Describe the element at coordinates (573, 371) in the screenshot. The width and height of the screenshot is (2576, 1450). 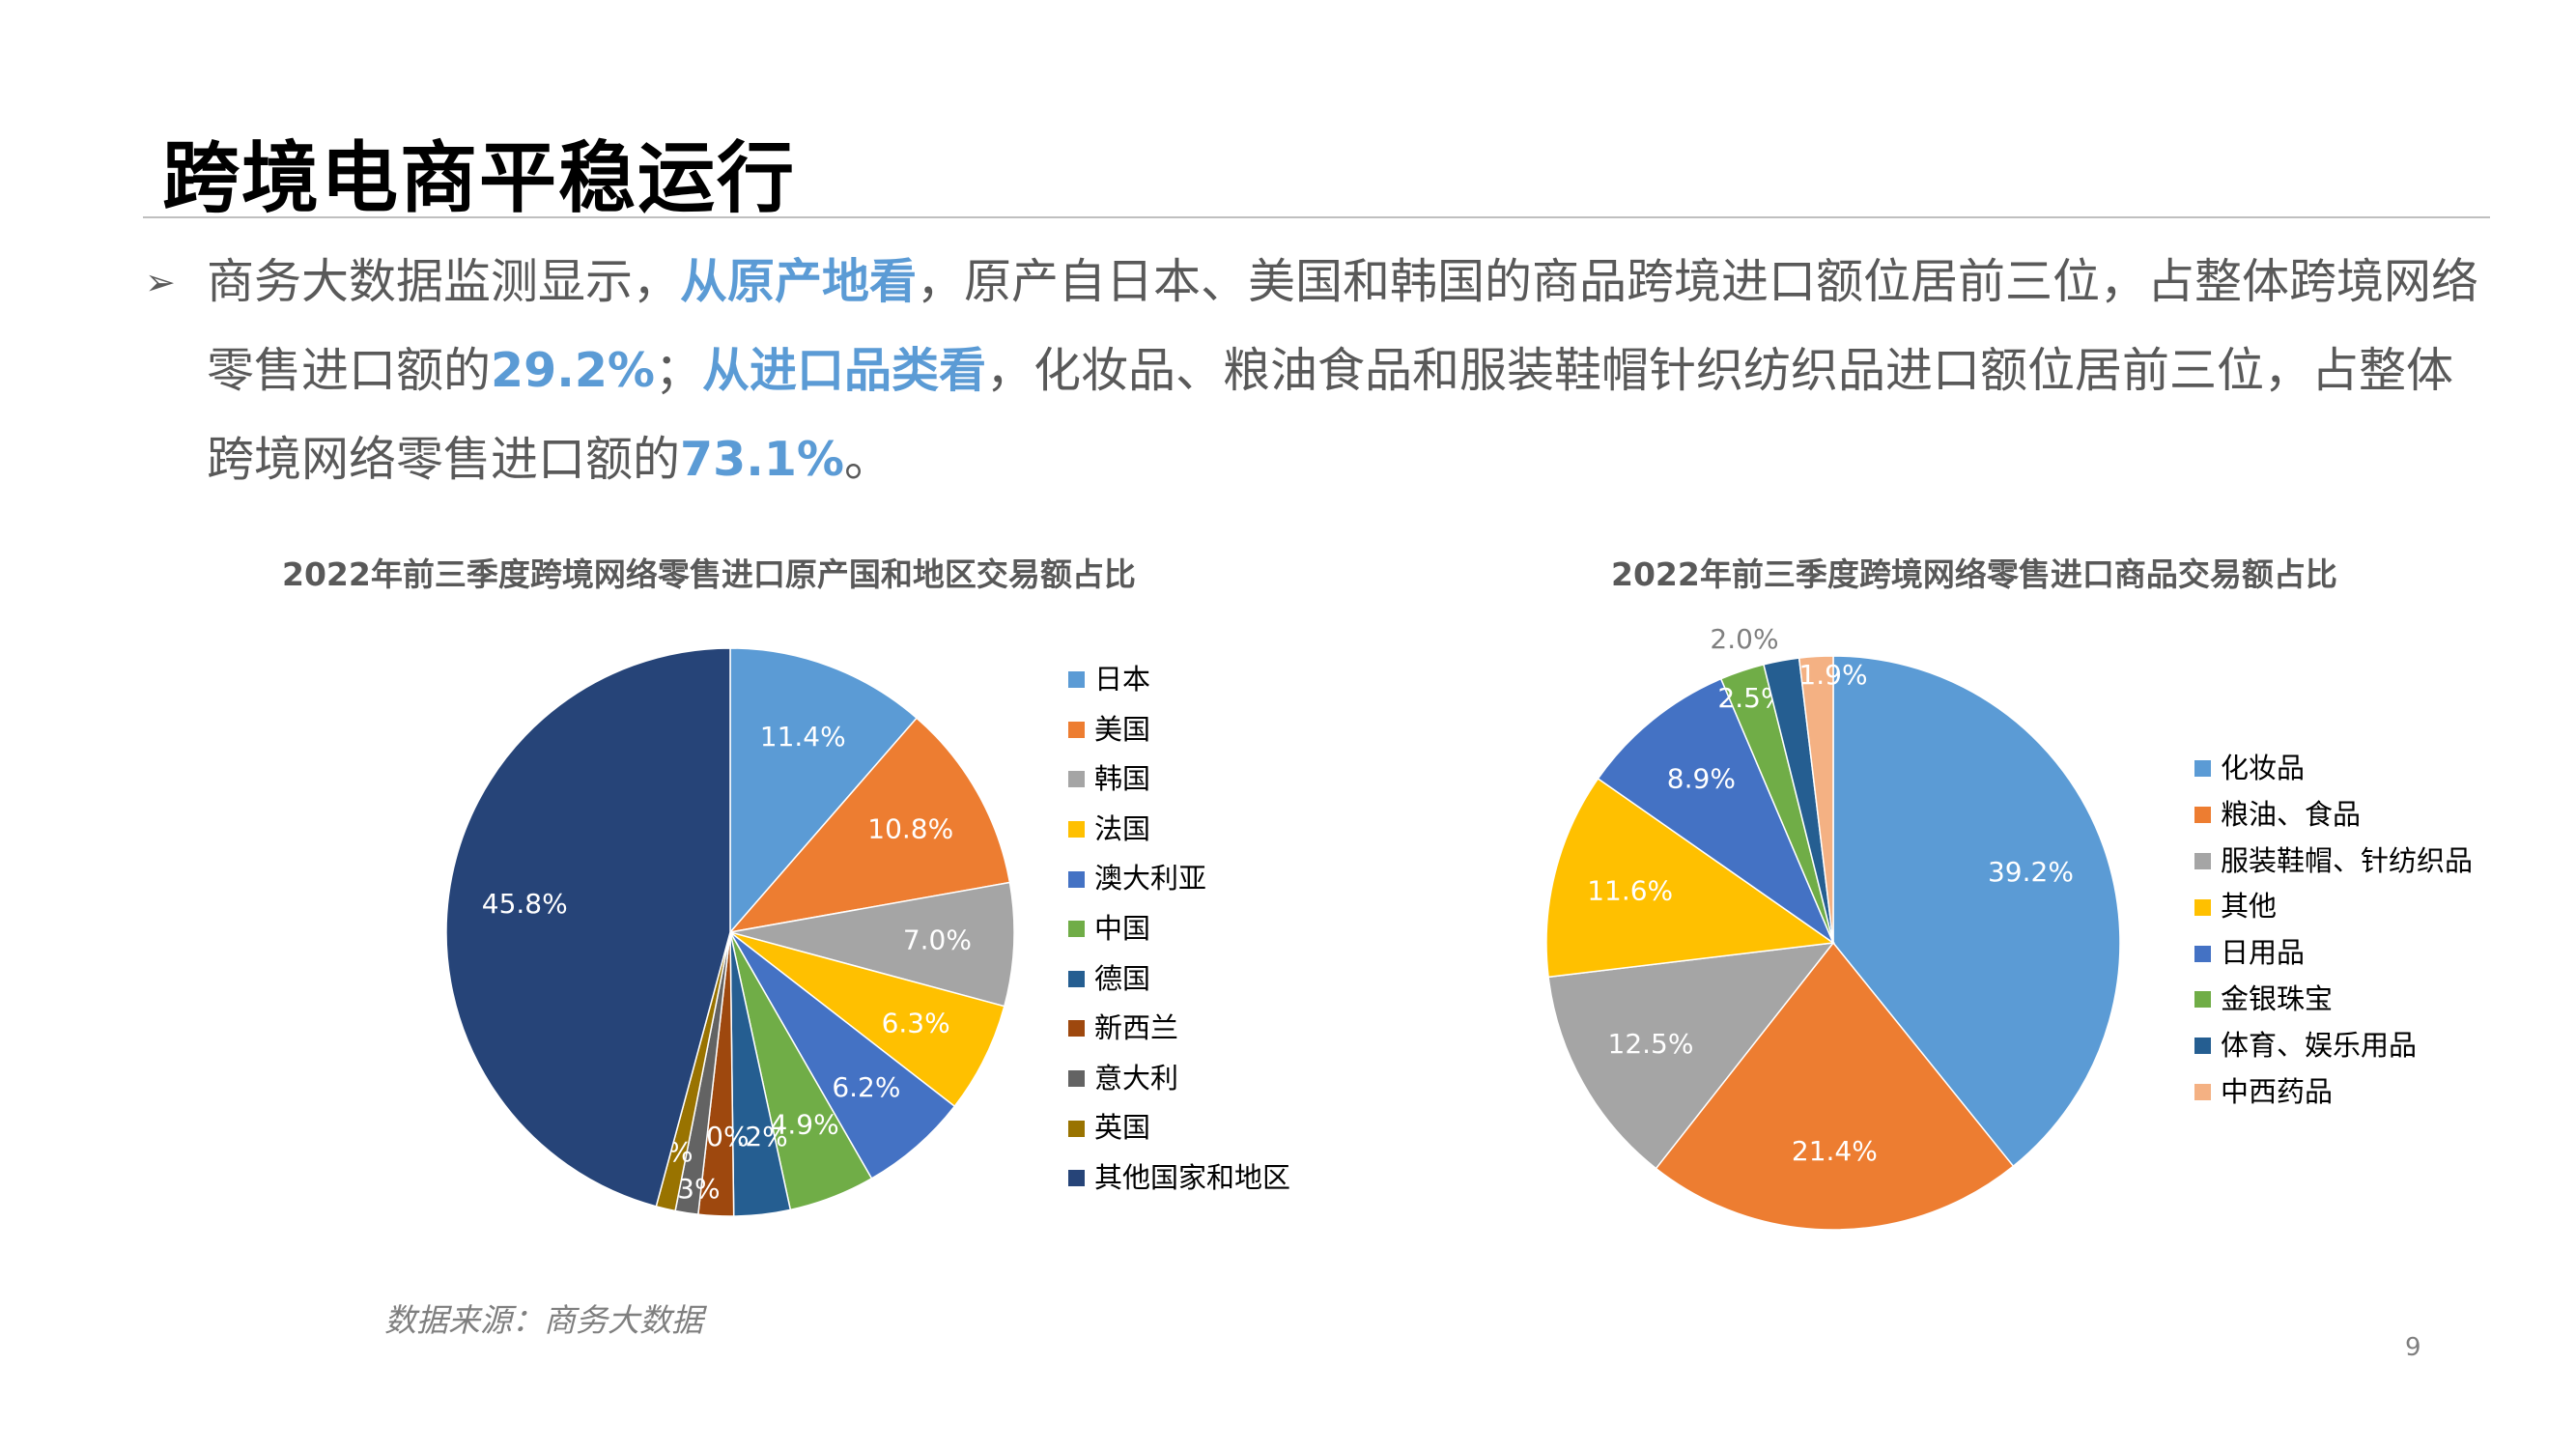
I see `summary-highlight-origin-share: 29.2%` at that location.